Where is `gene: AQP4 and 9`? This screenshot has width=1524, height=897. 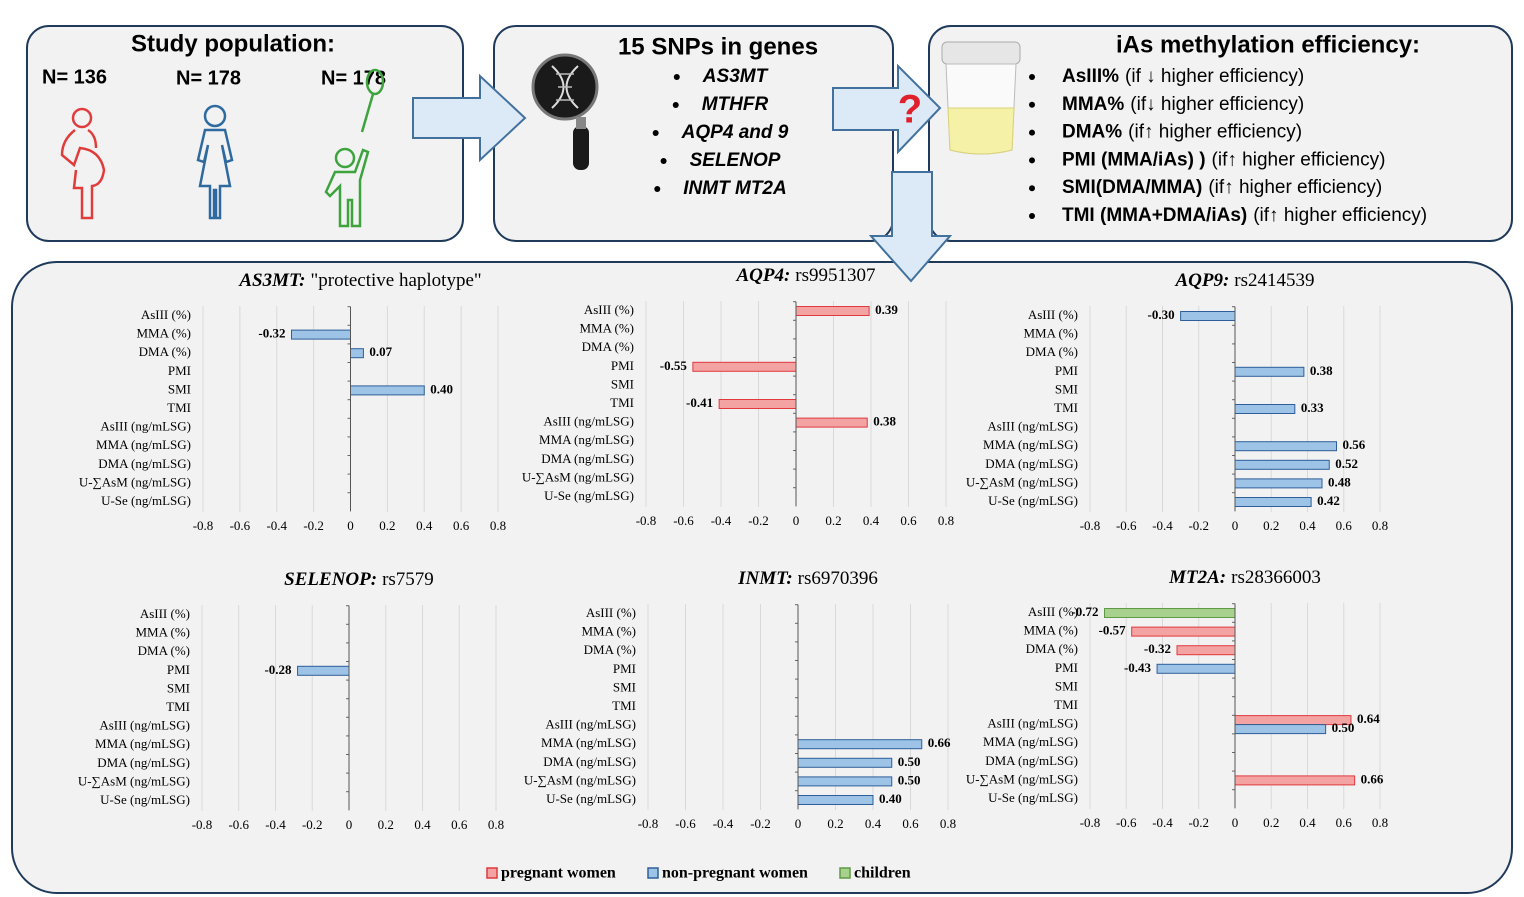
gene: AQP4 and 9 is located at coordinates (735, 132).